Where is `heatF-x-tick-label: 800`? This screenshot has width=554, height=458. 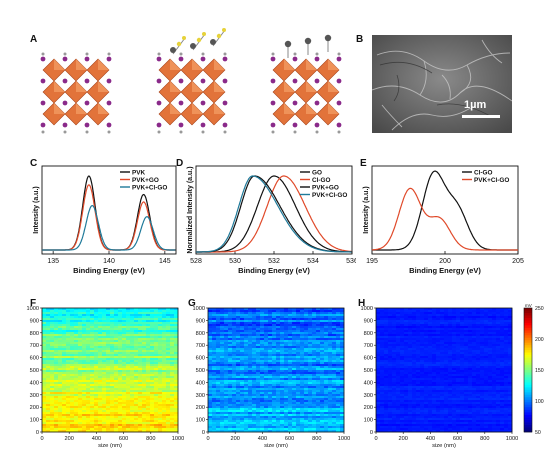 heatF-x-tick-label: 800 is located at coordinates (150, 439).